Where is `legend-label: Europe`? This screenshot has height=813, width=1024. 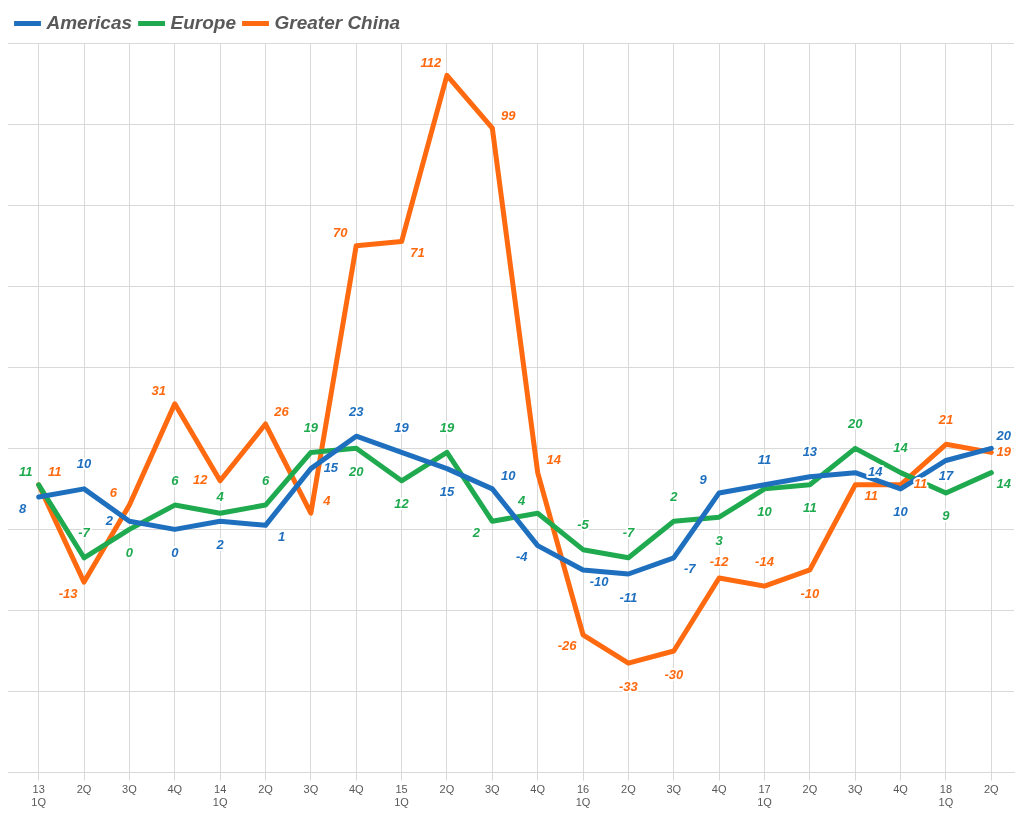 legend-label: Europe is located at coordinates (203, 22).